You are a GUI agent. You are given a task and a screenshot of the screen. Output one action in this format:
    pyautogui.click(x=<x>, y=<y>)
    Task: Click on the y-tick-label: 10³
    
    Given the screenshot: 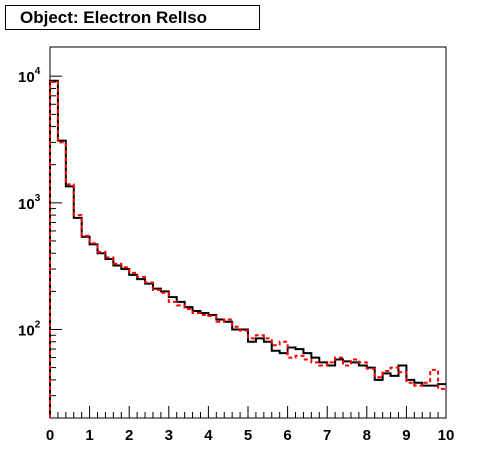 What is the action you would take?
    pyautogui.click(x=29, y=203)
    